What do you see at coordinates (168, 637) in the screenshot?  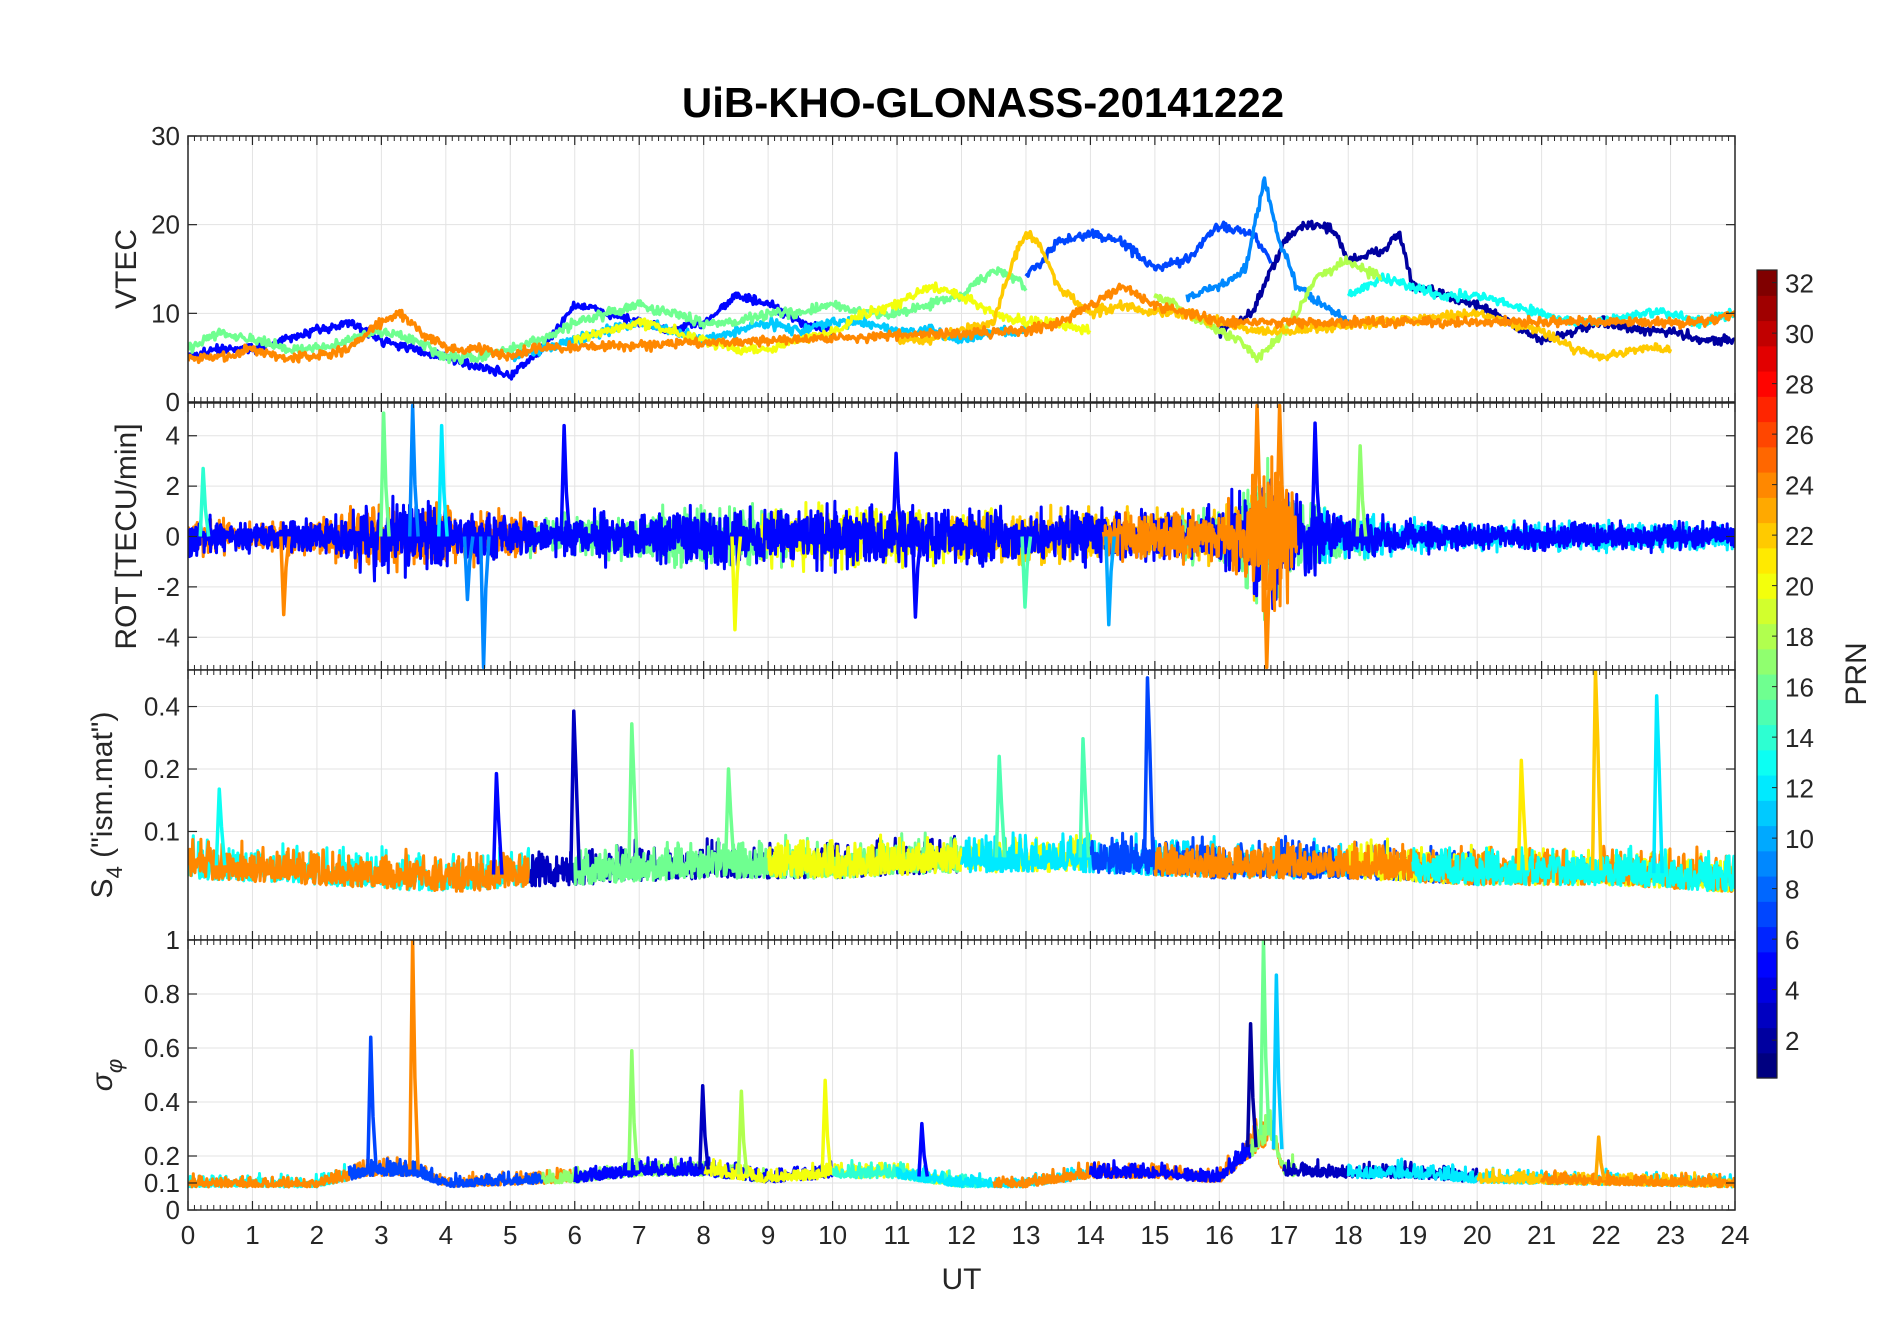 I see `y-tick-label: -4` at bounding box center [168, 637].